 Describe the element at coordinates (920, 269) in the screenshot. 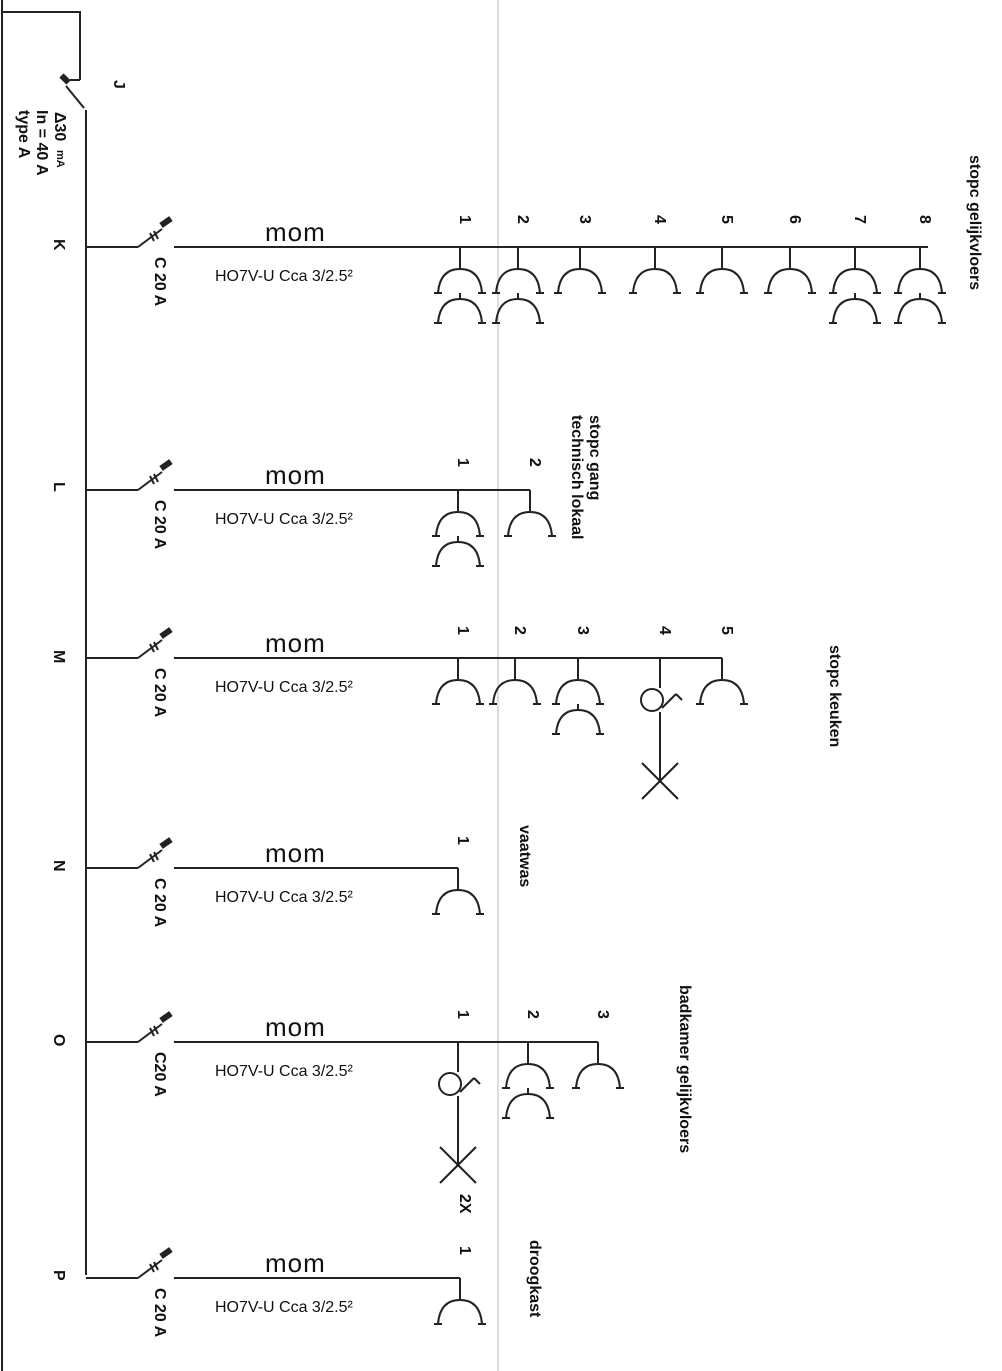

I see `point-8: 8` at that location.